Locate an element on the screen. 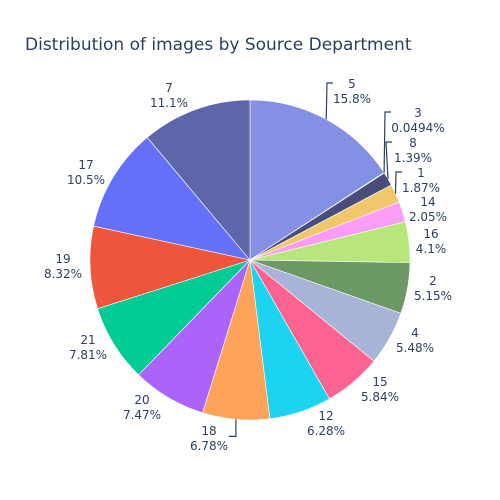 The height and width of the screenshot is (500, 500). slice-label-percent: 5.84% is located at coordinates (380, 397).